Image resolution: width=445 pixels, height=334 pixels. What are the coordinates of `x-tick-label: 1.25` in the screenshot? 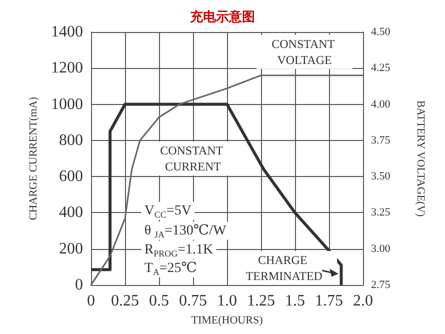 It's located at (261, 301).